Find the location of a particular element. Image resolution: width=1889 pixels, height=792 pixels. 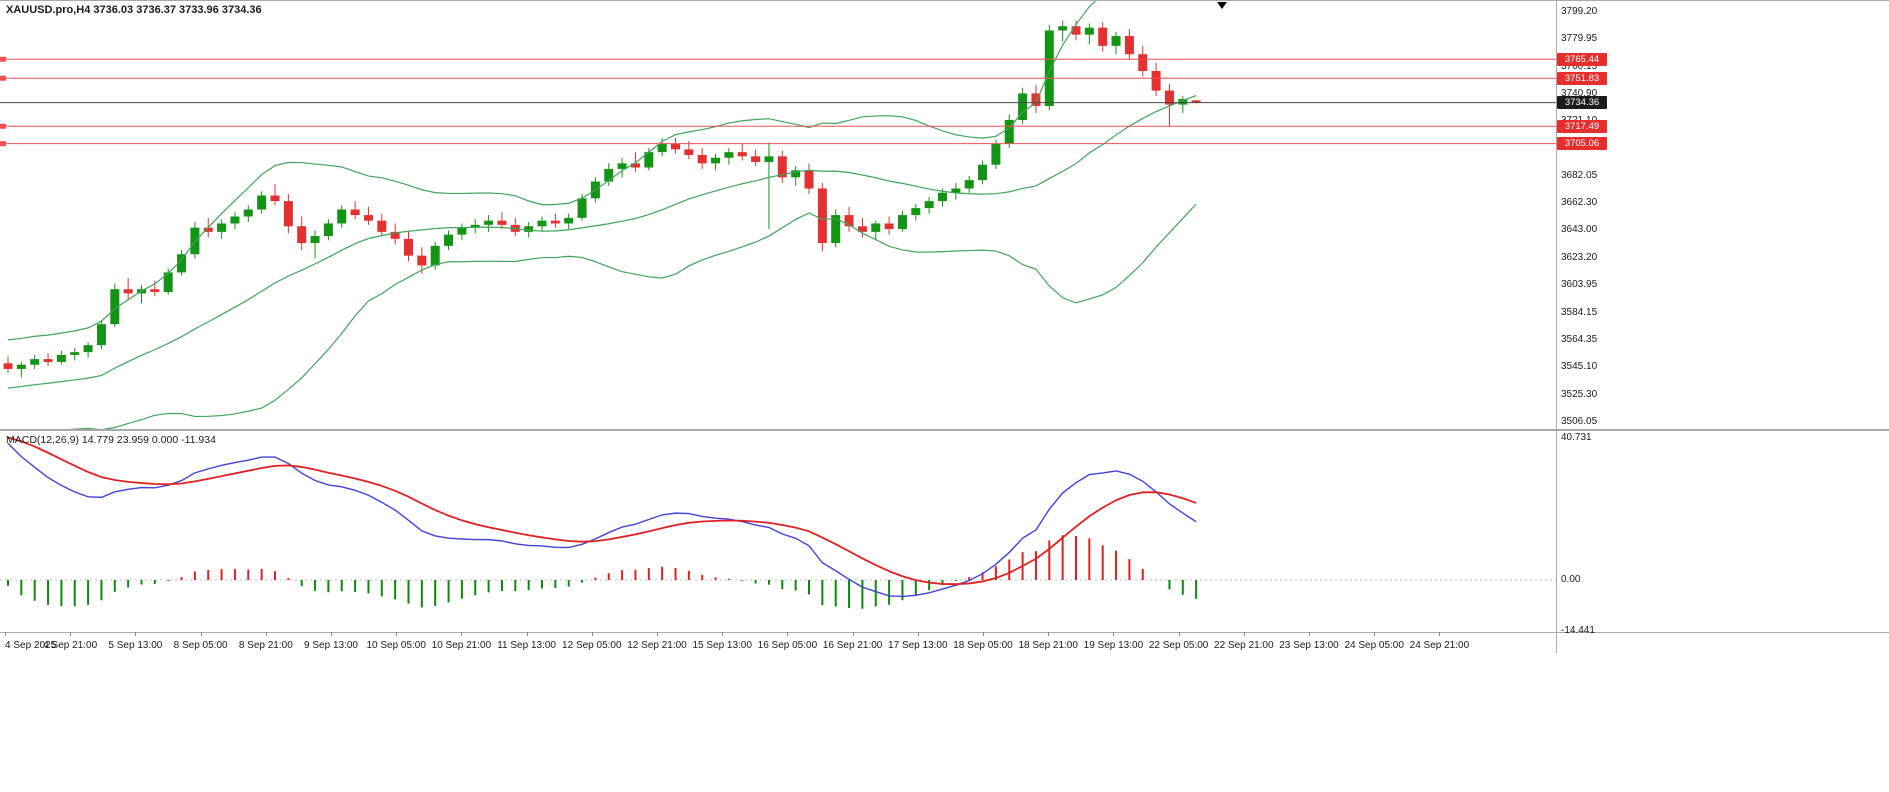

price-tick-label: 3740.90 is located at coordinates (1579, 93).